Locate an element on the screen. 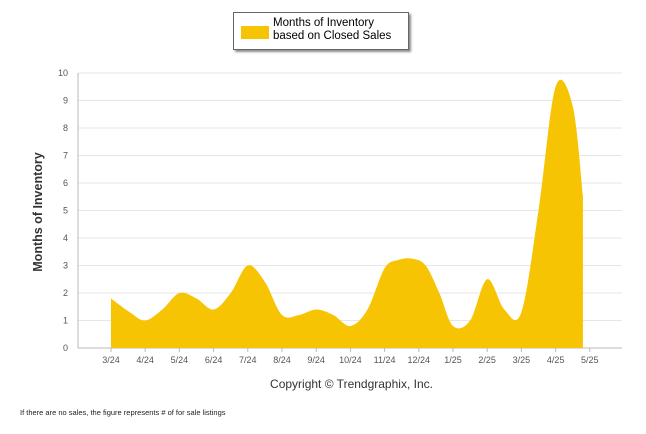 This screenshot has height=434, width=646. x-tick-label: 8/24 is located at coordinates (282, 360).